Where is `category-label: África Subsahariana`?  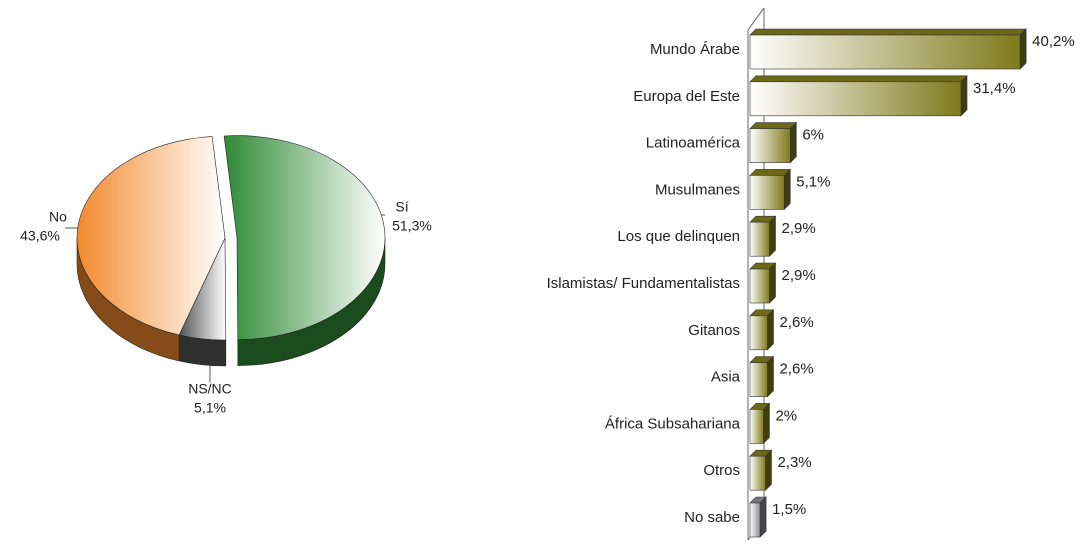
category-label: África Subsahariana is located at coordinates (673, 423).